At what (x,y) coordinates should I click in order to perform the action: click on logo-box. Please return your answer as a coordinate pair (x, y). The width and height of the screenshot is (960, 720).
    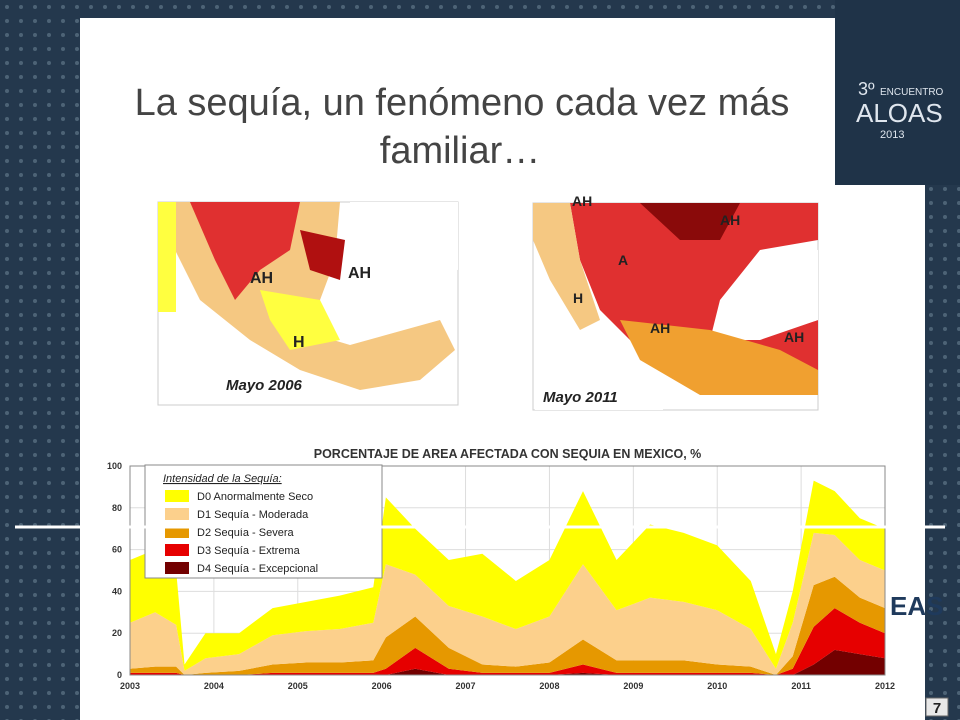
    Looking at the image, I should click on (897, 92).